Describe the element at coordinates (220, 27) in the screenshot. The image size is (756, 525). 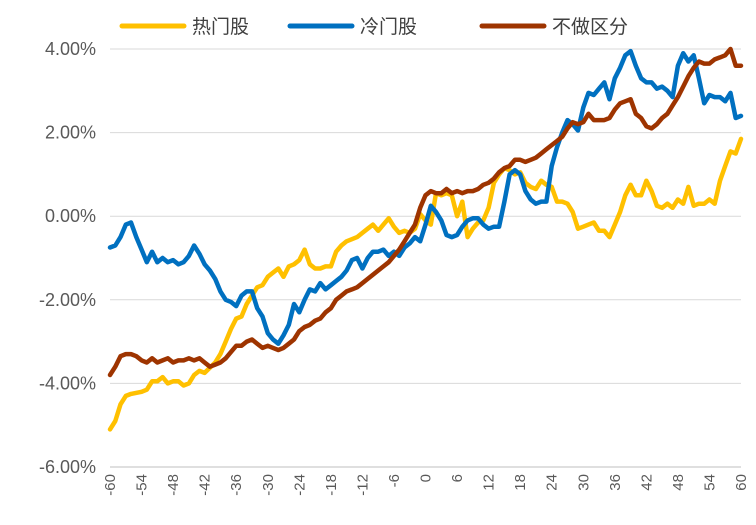
I see `legend-label-0: 热门股` at that location.